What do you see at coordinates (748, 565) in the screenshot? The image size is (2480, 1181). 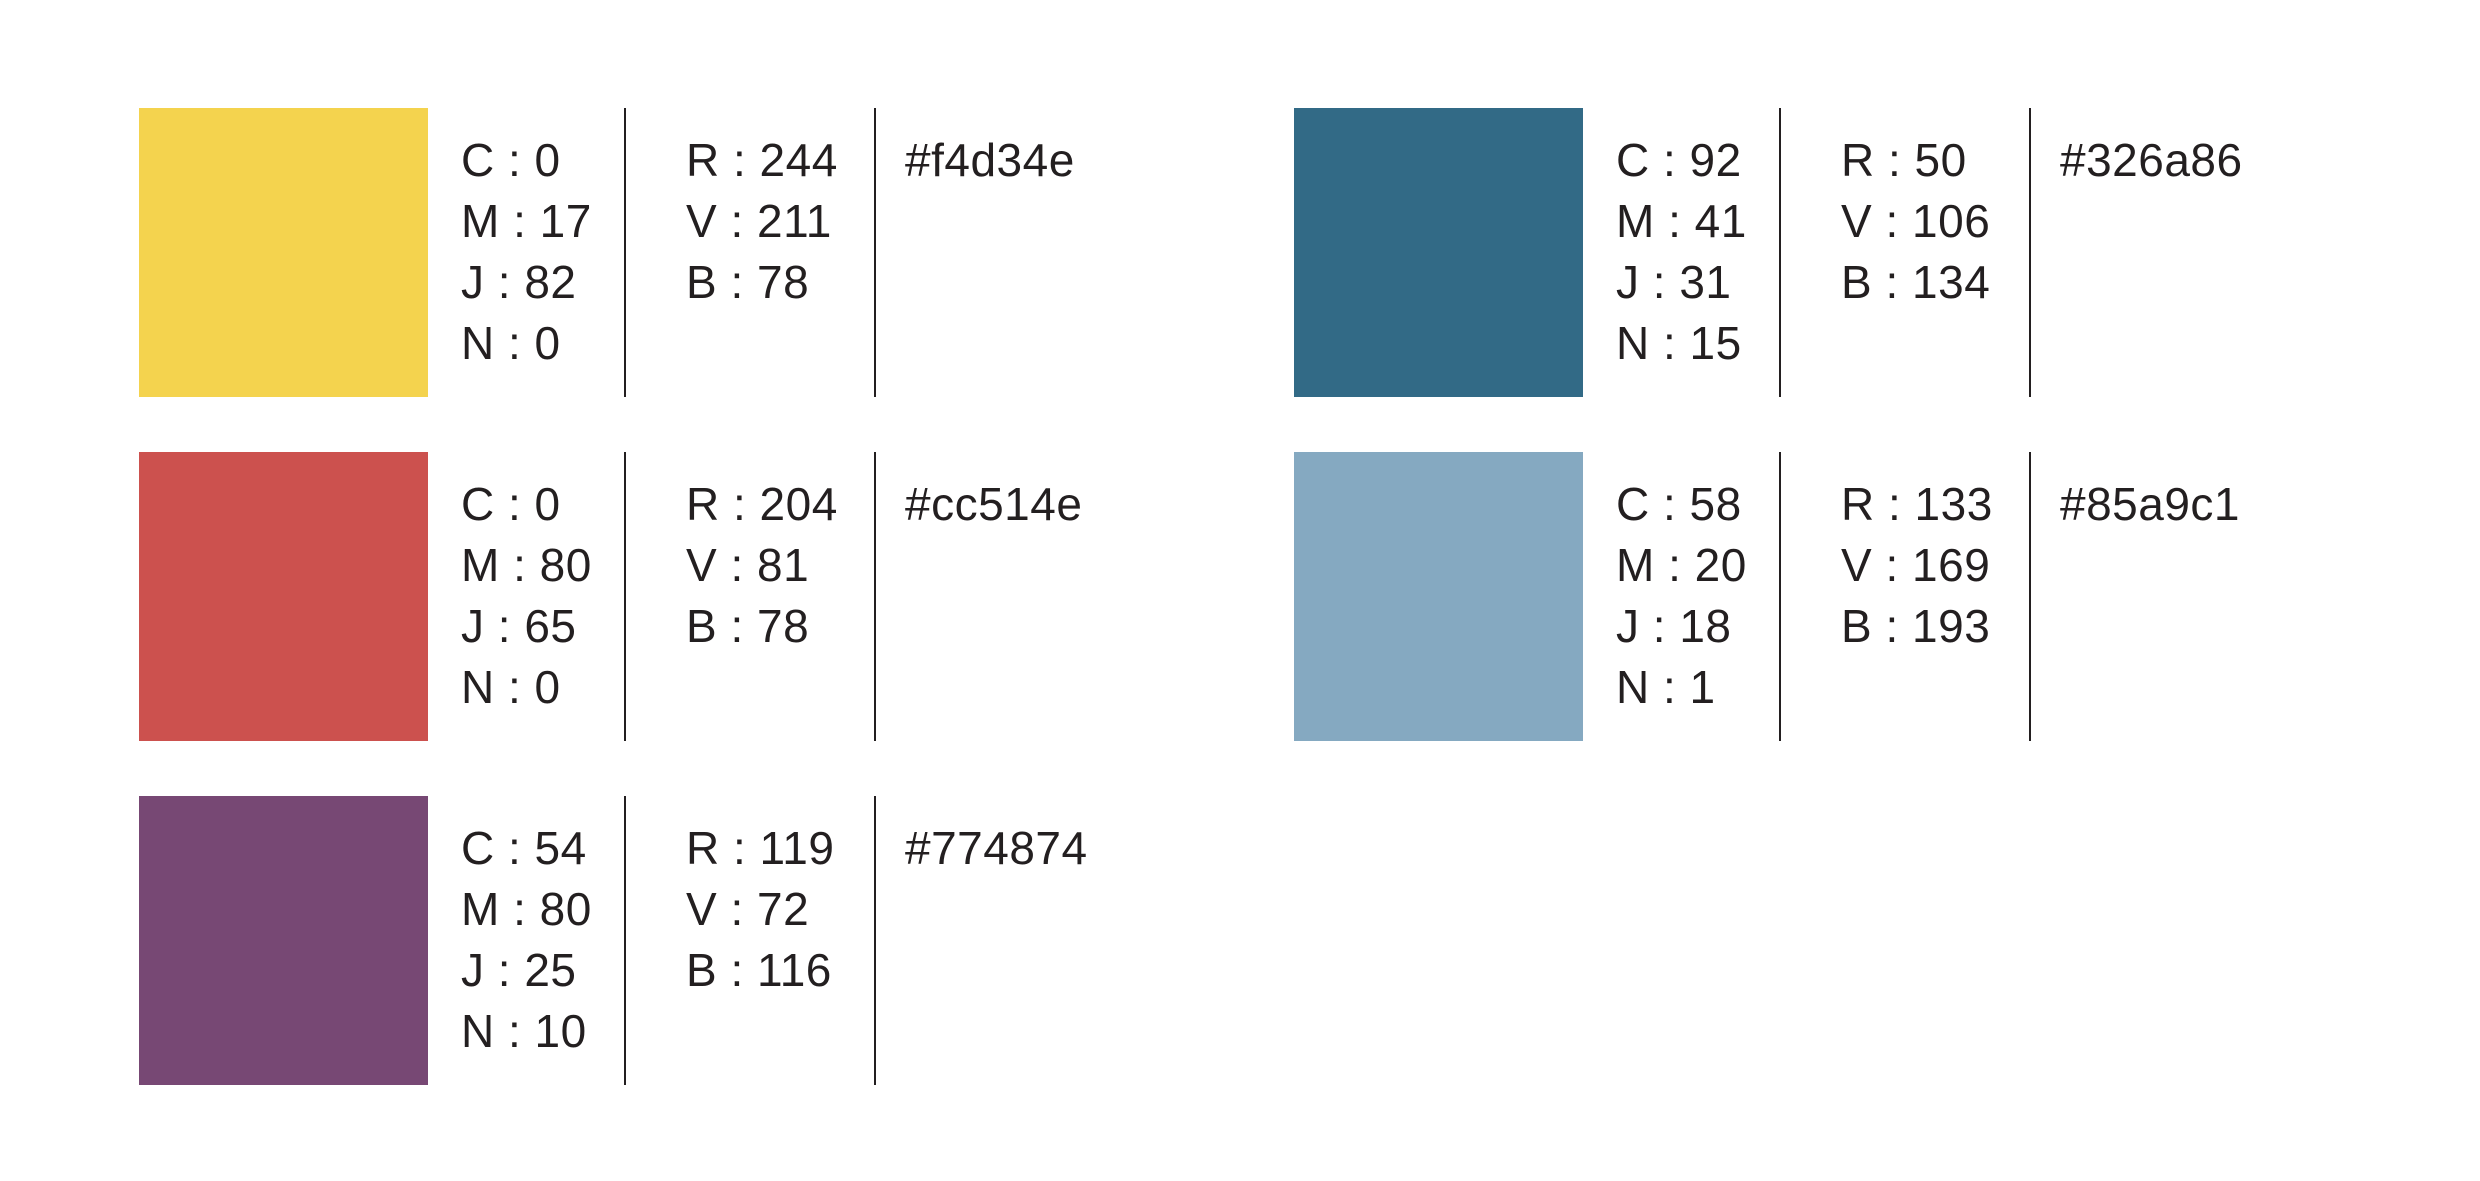 I see `rgb-v: V : 81` at bounding box center [748, 565].